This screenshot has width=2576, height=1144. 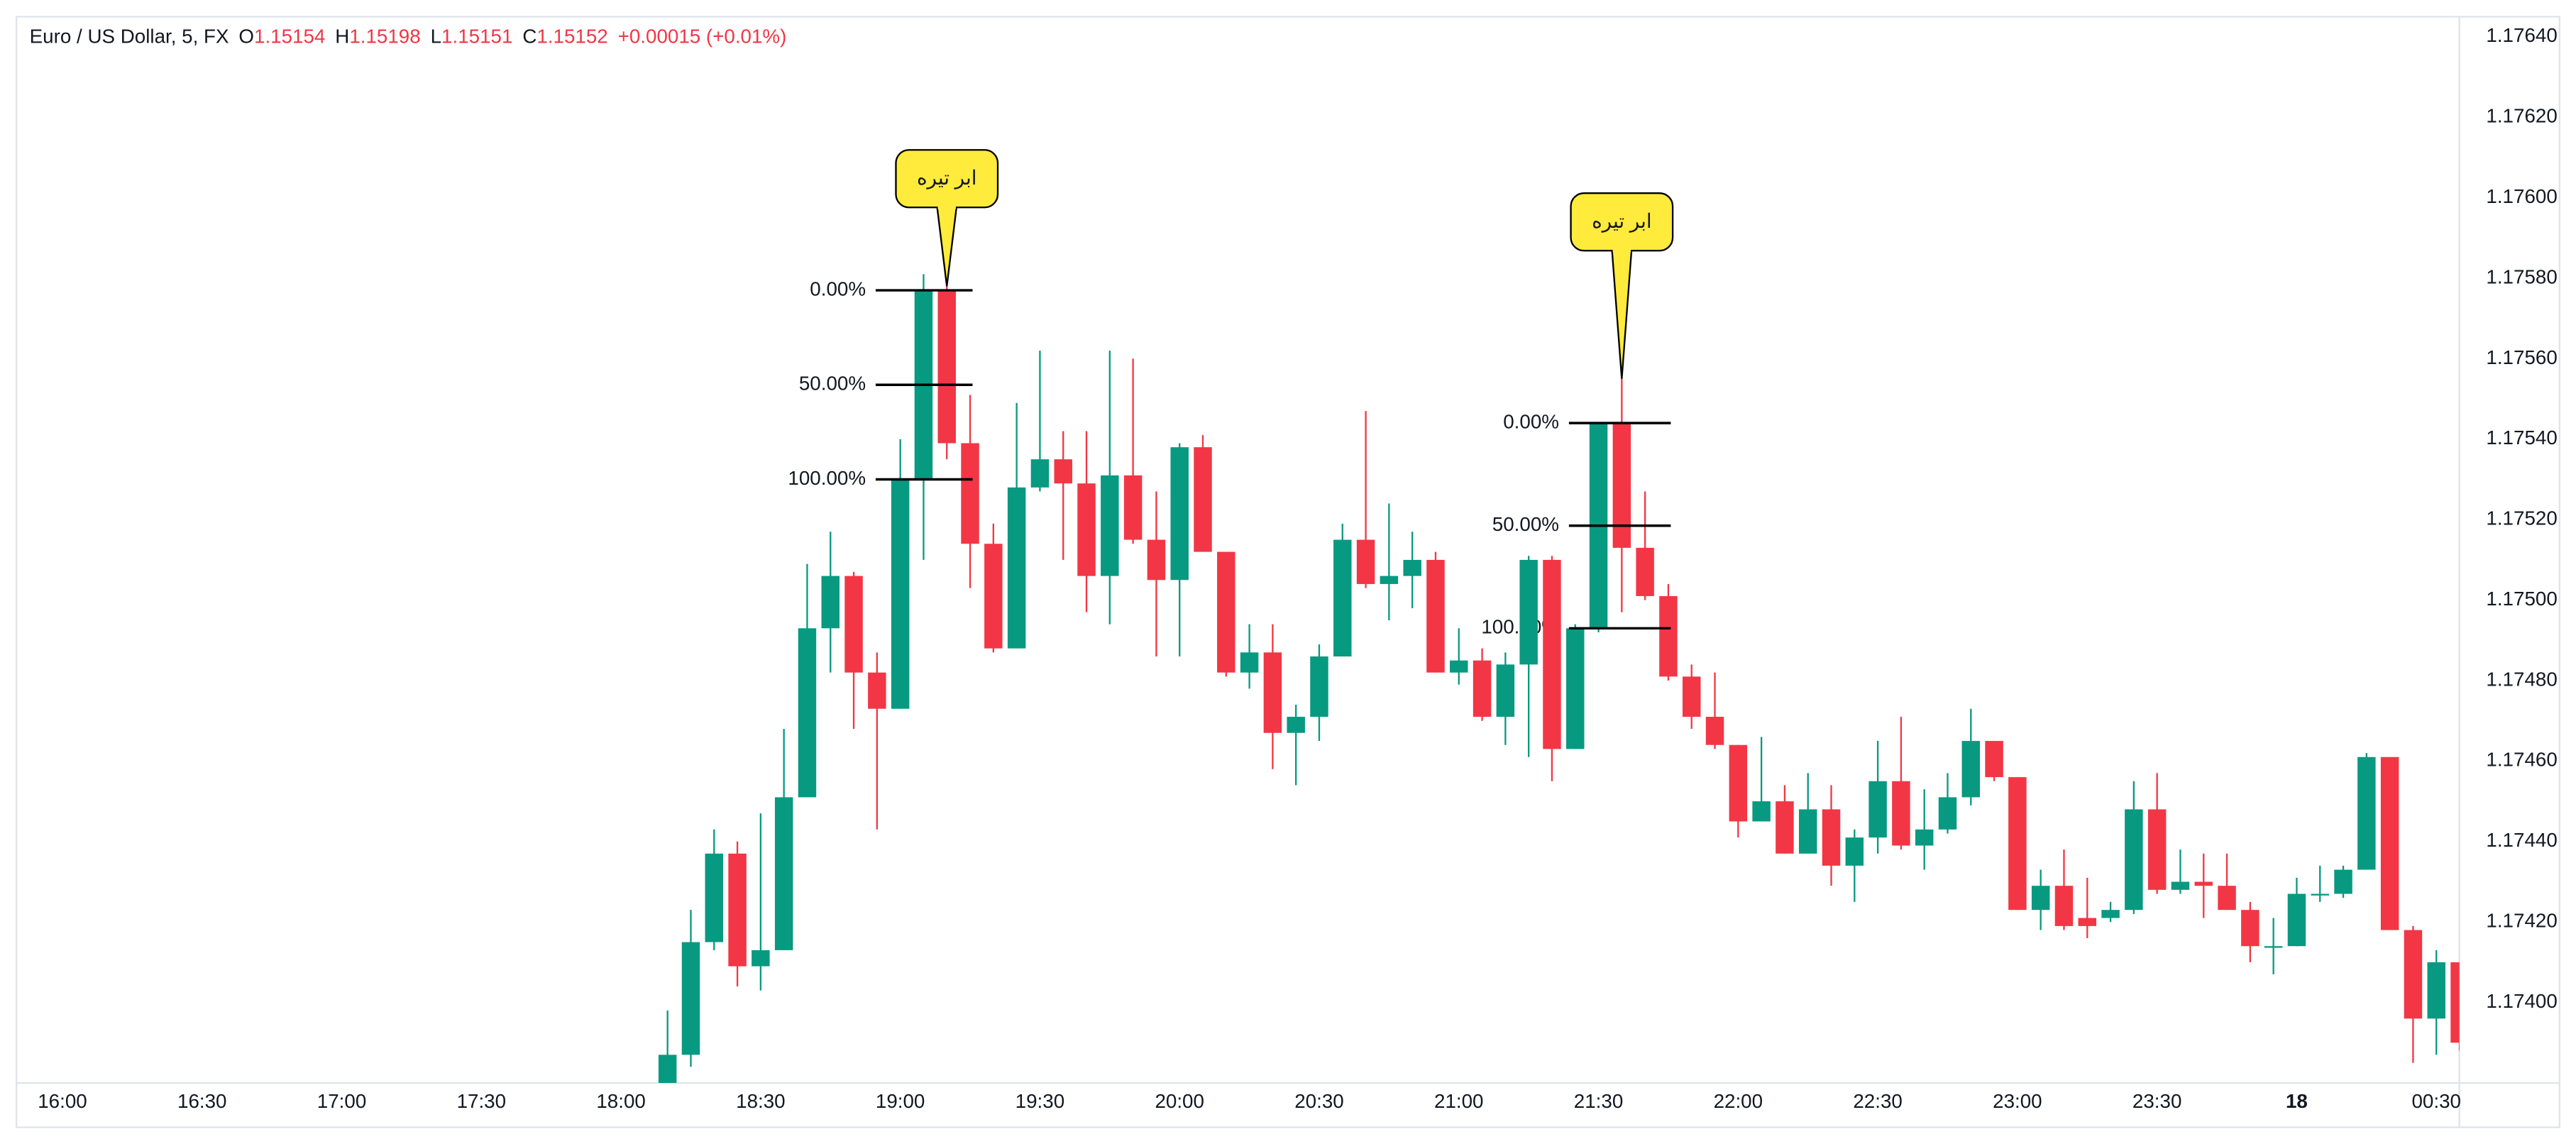 I want to click on y-tick-label: 1.17440, so click(x=2521, y=840).